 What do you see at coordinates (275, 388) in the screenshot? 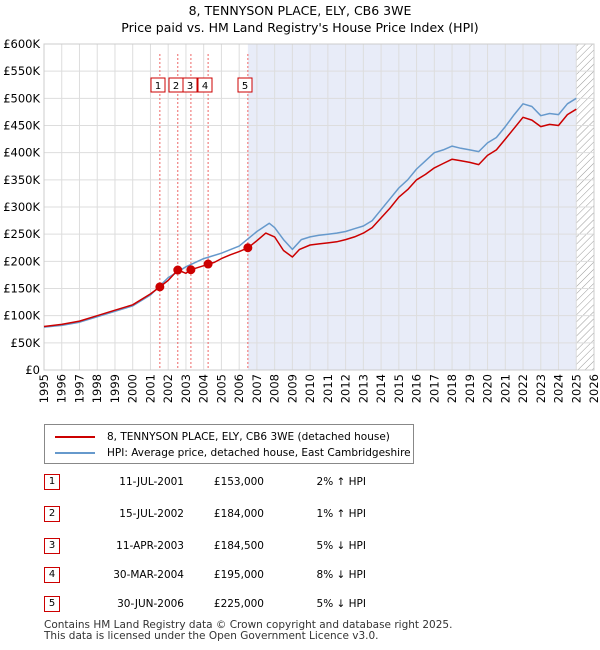
I see `x-tick-label: 2008` at bounding box center [275, 388].